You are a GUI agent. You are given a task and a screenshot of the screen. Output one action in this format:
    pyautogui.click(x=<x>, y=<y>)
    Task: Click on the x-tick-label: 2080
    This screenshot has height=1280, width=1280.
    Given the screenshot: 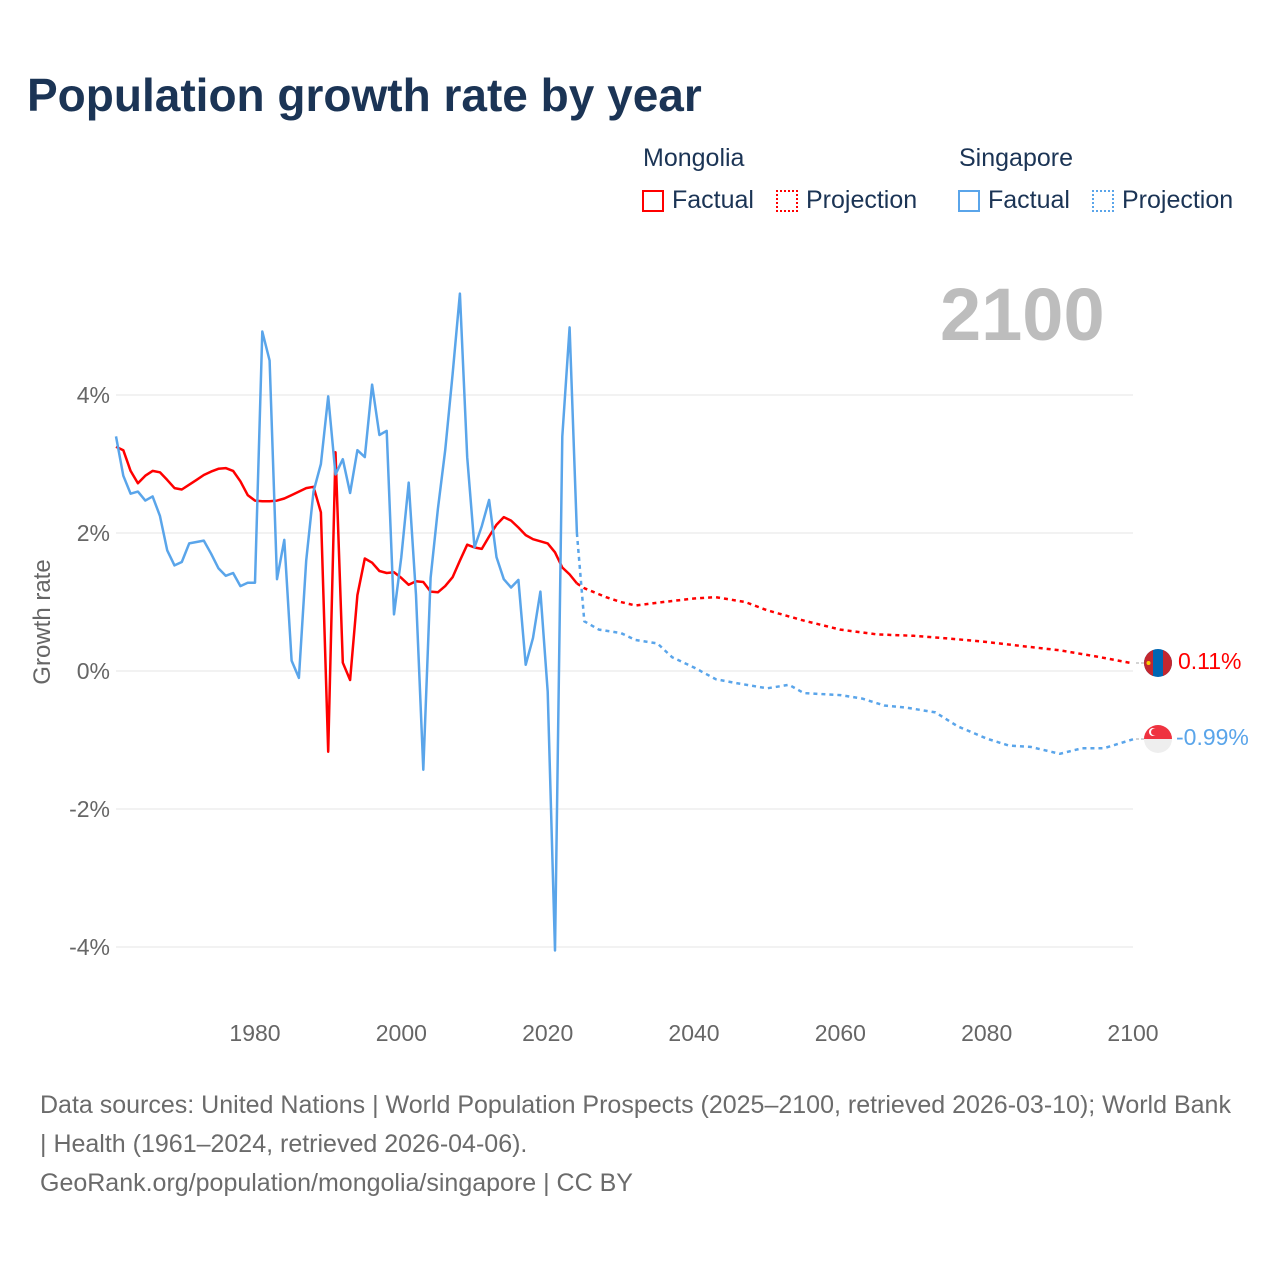 What is the action you would take?
    pyautogui.click(x=986, y=1033)
    